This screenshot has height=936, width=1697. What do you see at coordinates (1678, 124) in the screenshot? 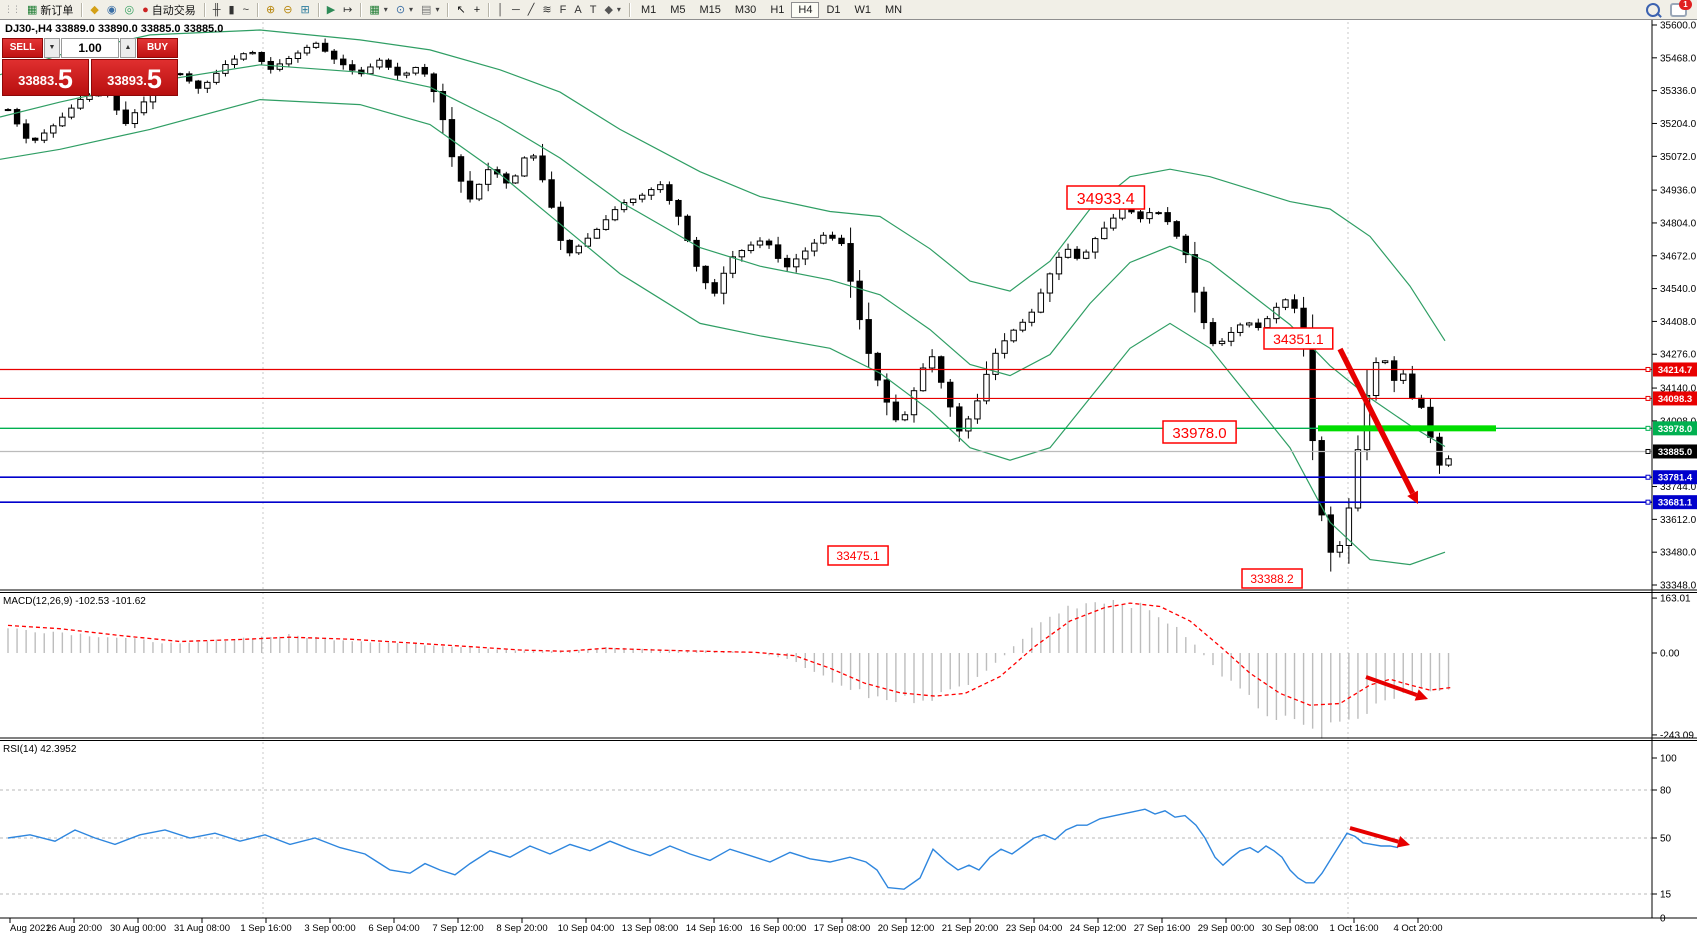
I see `svg-text: 35204.0` at bounding box center [1678, 124].